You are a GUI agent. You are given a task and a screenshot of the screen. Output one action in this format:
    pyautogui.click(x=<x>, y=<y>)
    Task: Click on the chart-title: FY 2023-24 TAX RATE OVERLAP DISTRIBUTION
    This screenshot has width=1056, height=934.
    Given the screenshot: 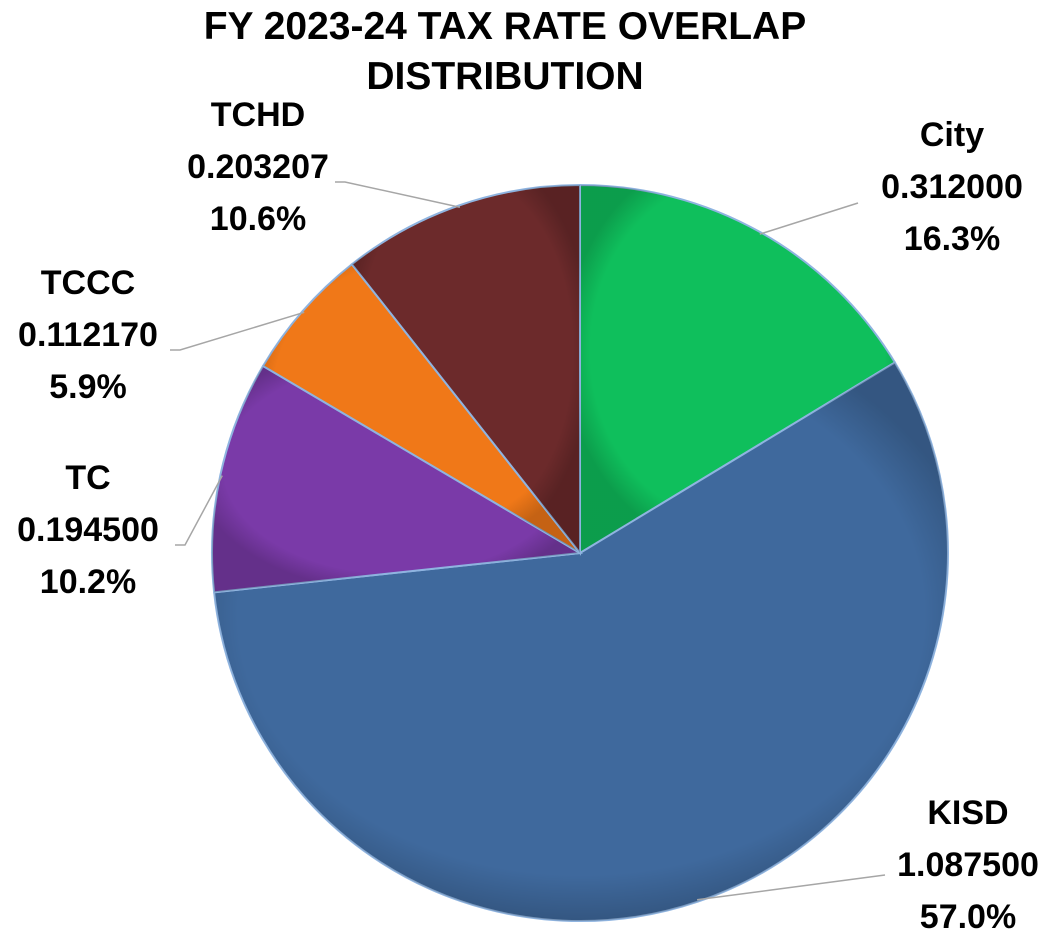 What is the action you would take?
    pyautogui.click(x=505, y=51)
    